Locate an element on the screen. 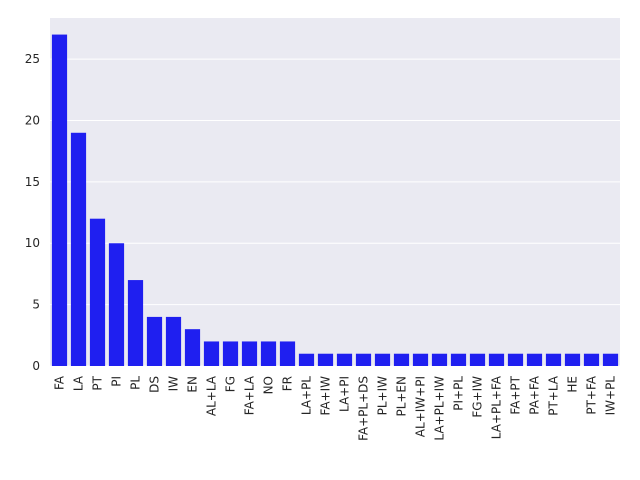 This screenshot has width=640, height=480. x-tick-label: NO is located at coordinates (269, 385).